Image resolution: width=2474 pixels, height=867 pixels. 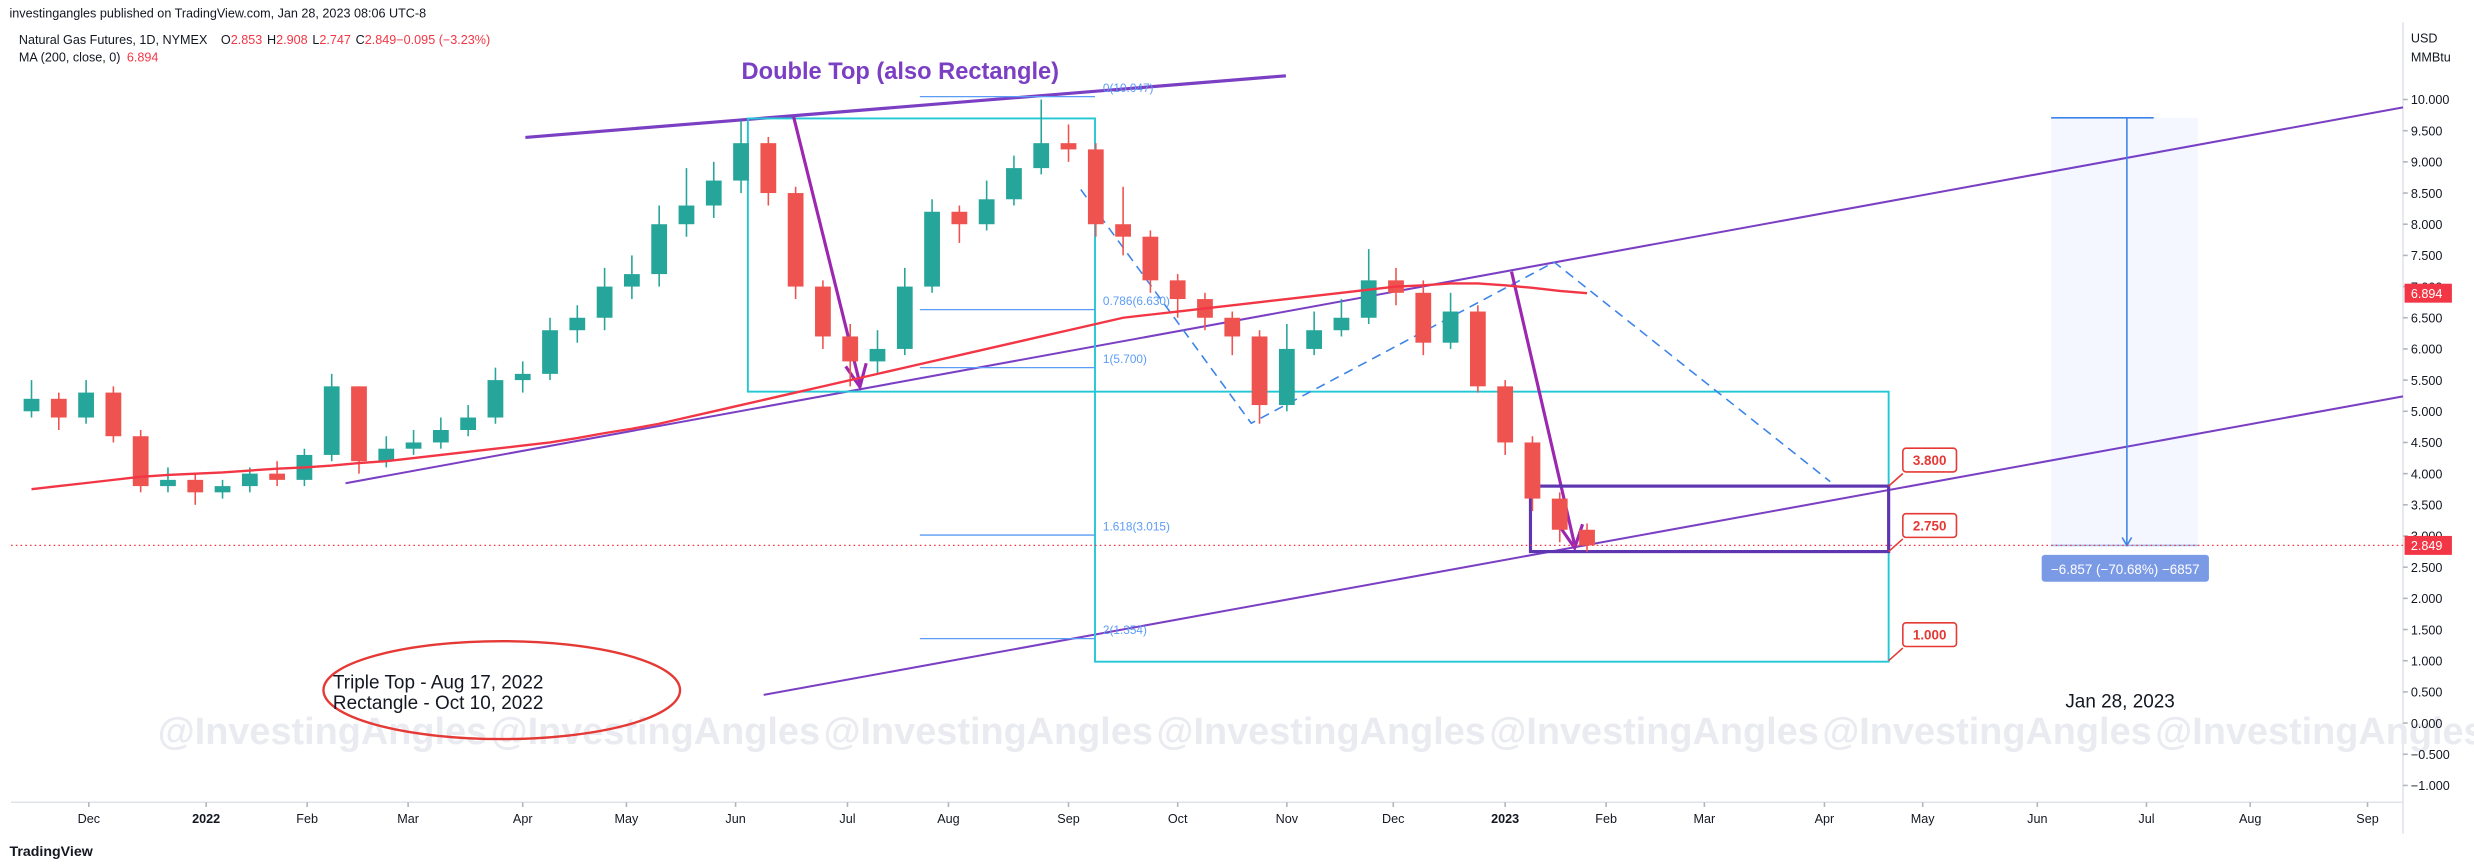 I want to click on legend-key: MA (200, close, 0), so click(x=70, y=58).